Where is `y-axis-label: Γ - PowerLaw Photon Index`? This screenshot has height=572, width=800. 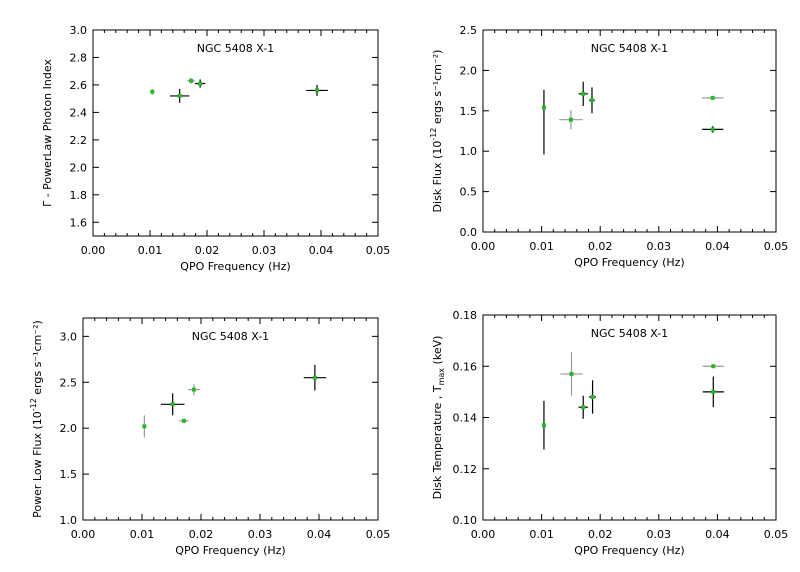
y-axis-label: Γ - PowerLaw Photon Index is located at coordinates (47, 133).